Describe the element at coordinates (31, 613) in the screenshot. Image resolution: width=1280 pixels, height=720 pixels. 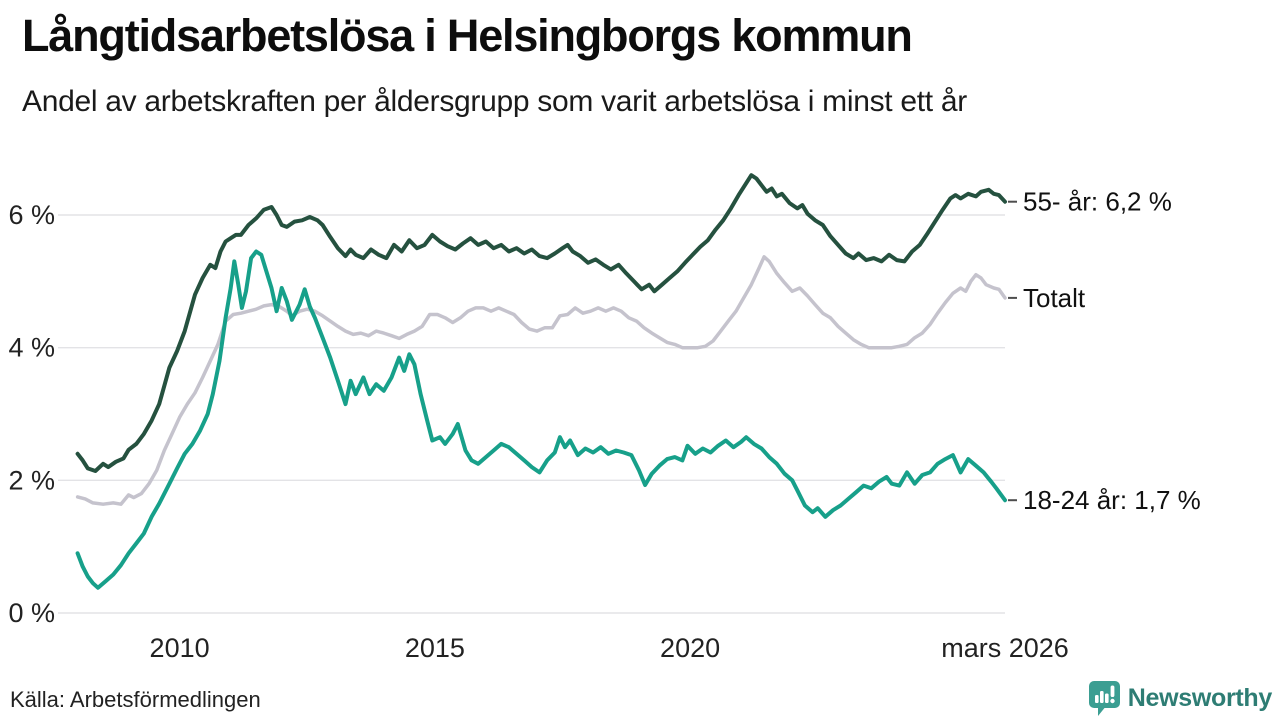
I see `y-axis-tick-label: 0 %` at that location.